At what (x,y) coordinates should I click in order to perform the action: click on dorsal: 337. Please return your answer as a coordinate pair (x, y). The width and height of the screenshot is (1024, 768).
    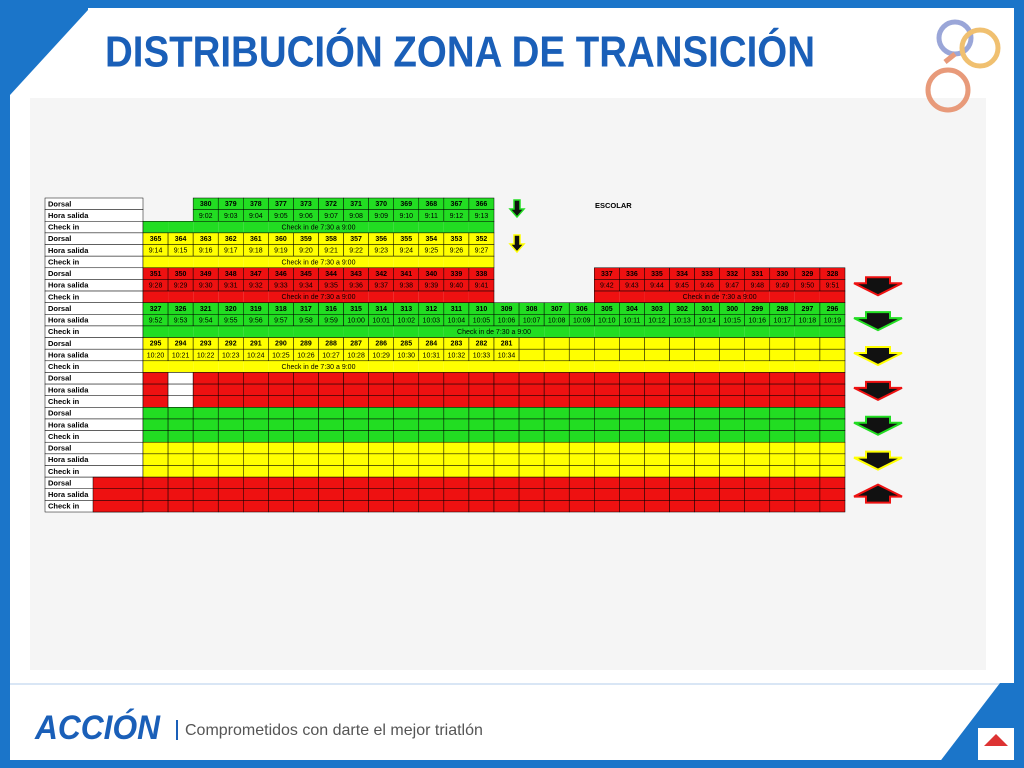
    Looking at the image, I should click on (607, 274).